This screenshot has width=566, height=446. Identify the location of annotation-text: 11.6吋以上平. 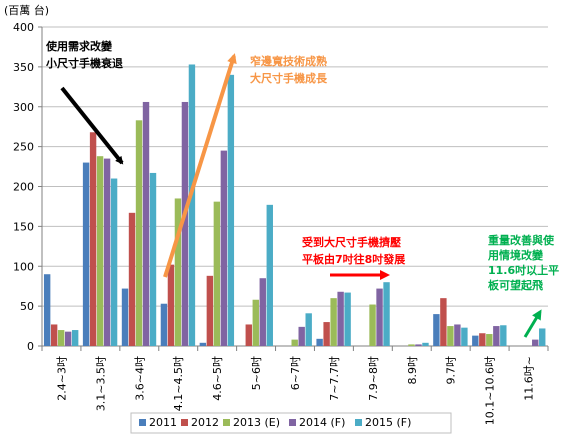
(523, 270).